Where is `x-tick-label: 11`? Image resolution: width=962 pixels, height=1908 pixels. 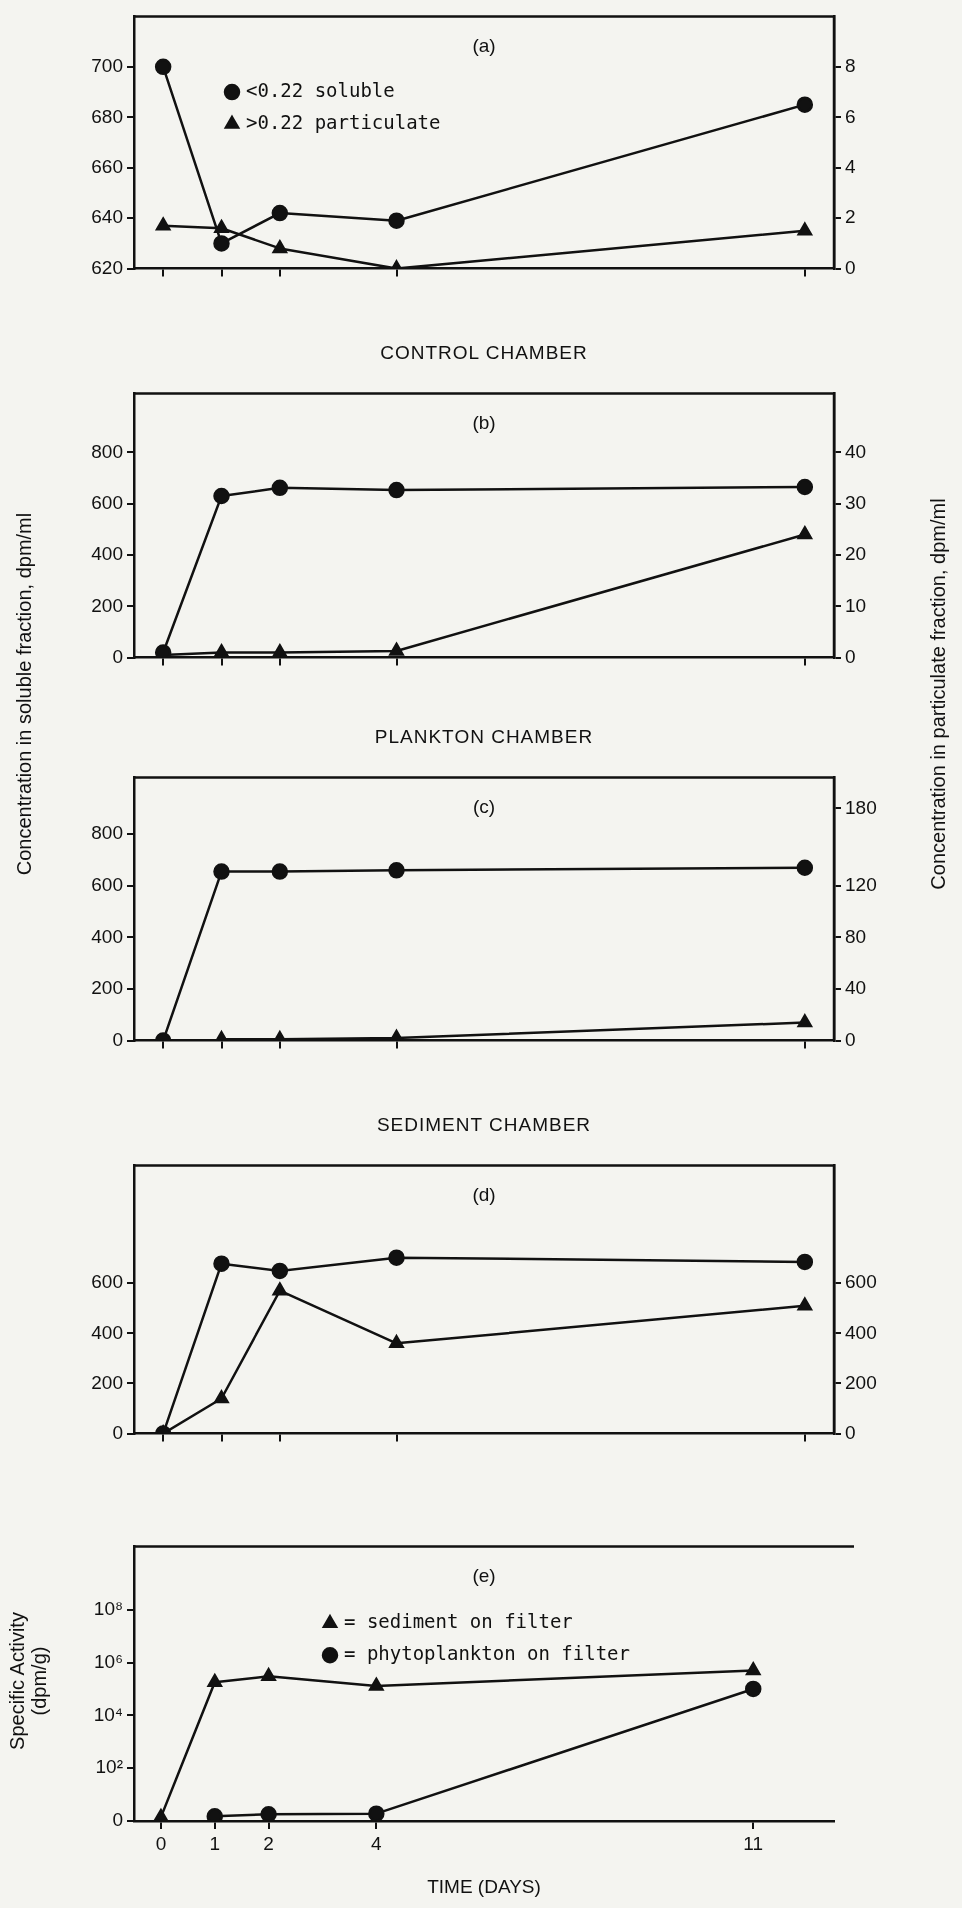 x-tick-label: 11 is located at coordinates (753, 1843).